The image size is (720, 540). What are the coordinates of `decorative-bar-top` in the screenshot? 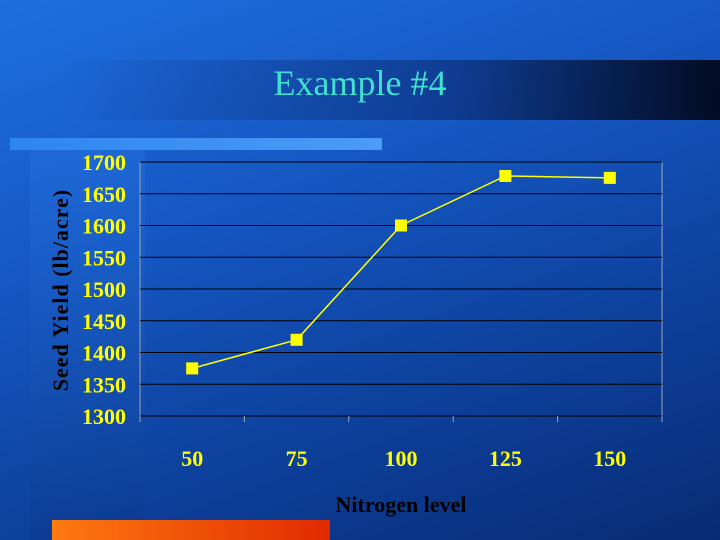 It's located at (196, 144).